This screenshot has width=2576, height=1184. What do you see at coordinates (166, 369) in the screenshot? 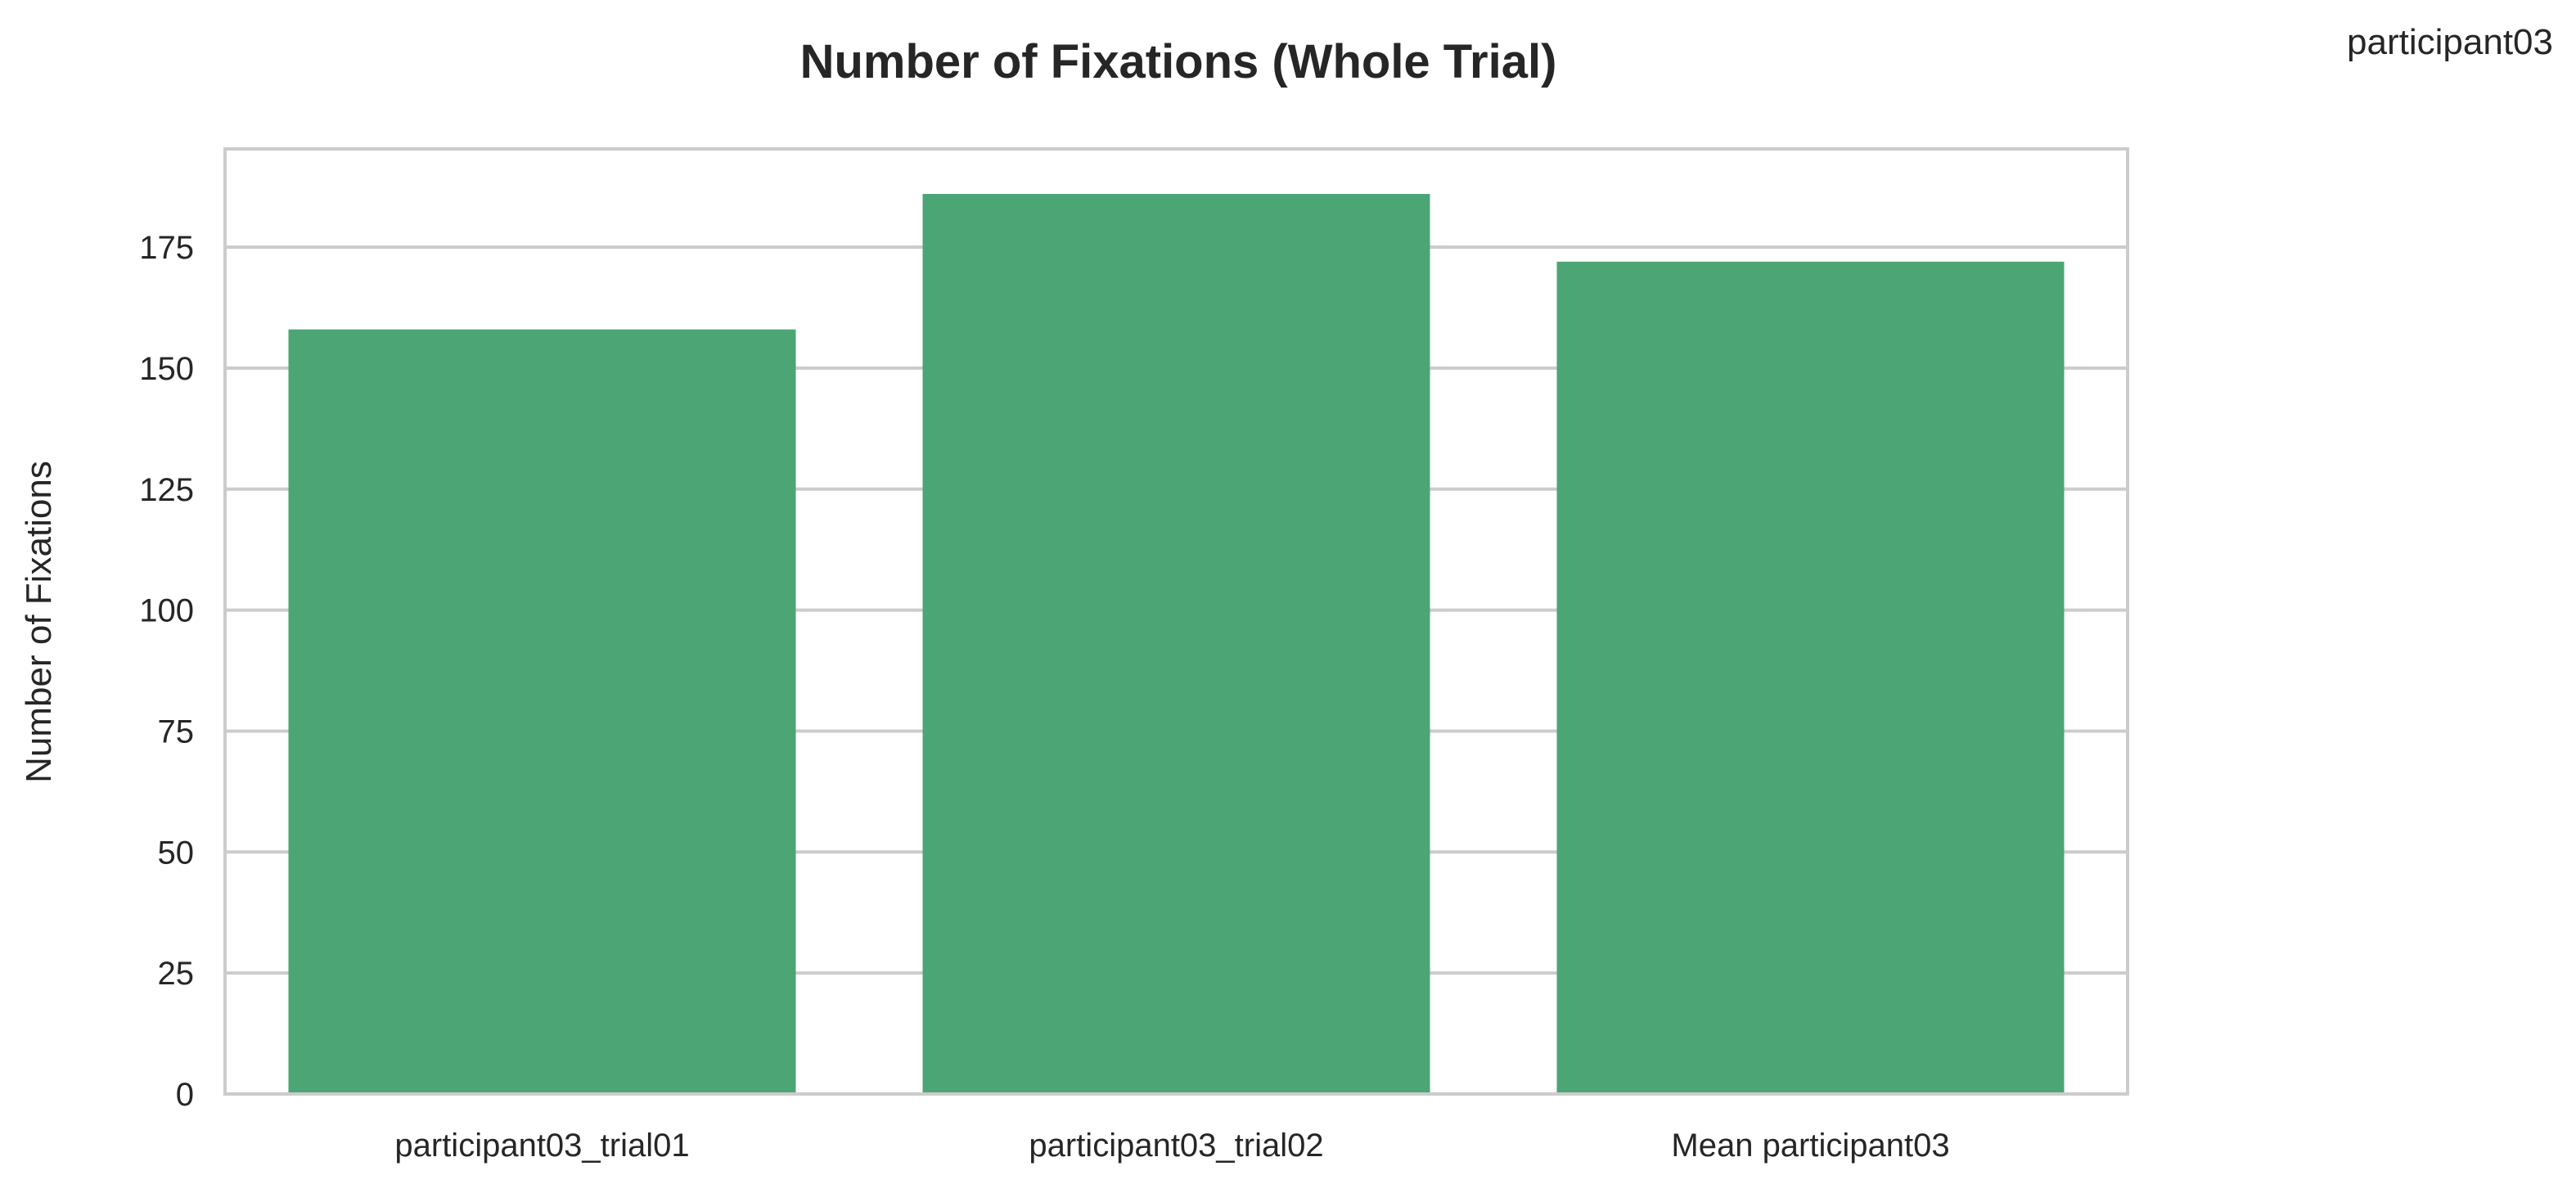
I see `y-tick-label: 150` at bounding box center [166, 369].